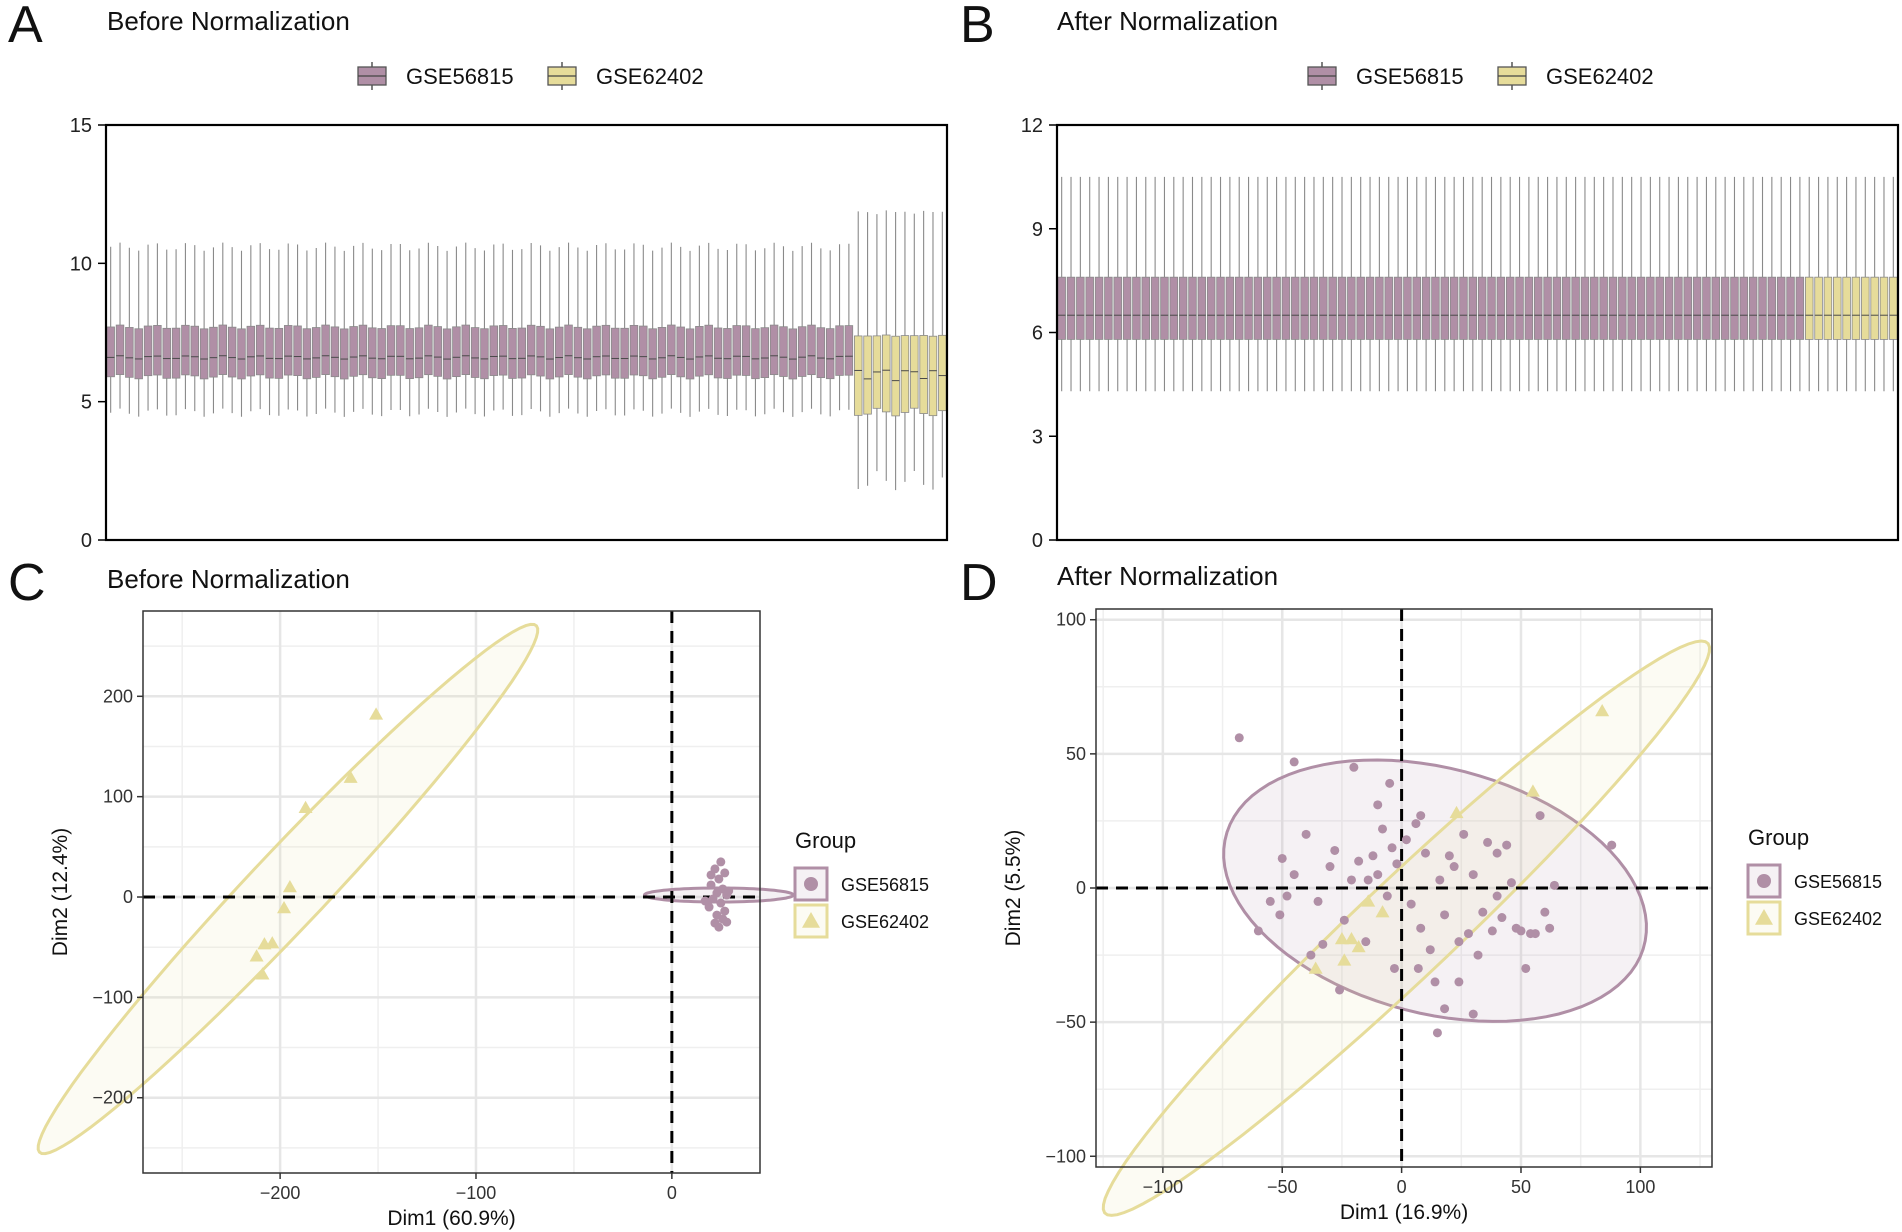 This screenshot has height=1232, width=1902. I want to click on grid, so click(451, 892).